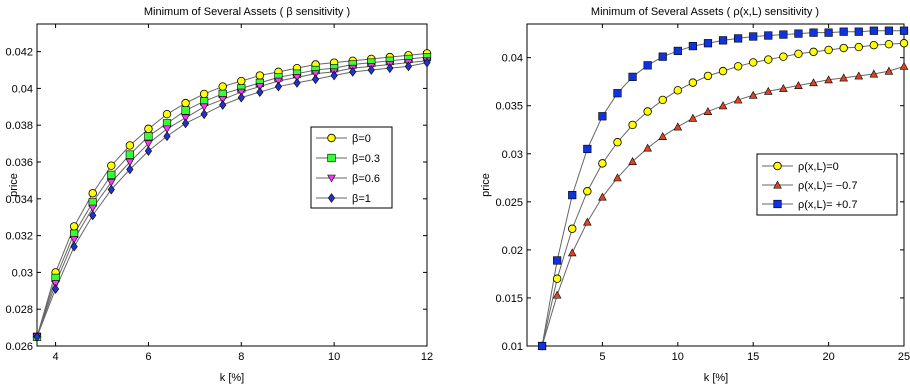  I want to click on y-tick-label: 0.032, so click(19, 237).